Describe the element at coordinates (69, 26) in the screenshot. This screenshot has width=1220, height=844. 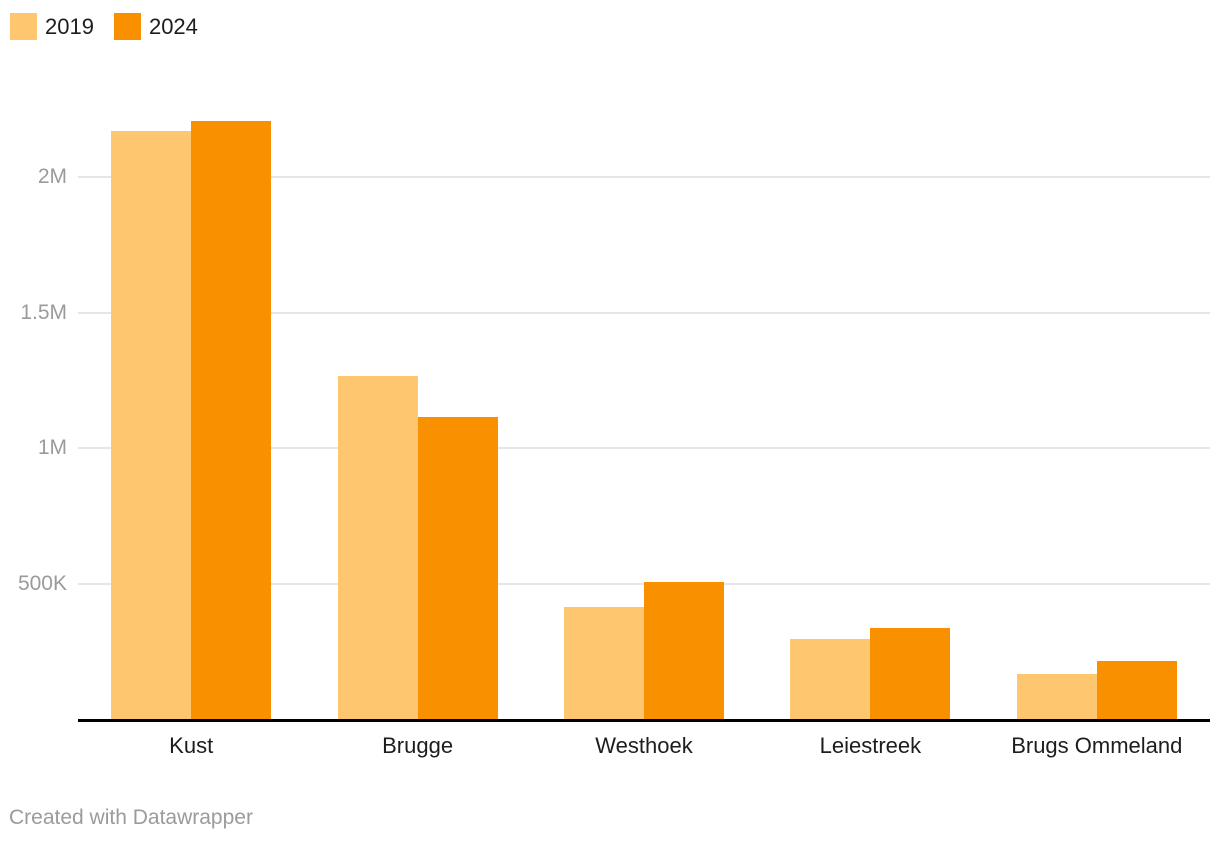
I see `legend-label: 2019` at that location.